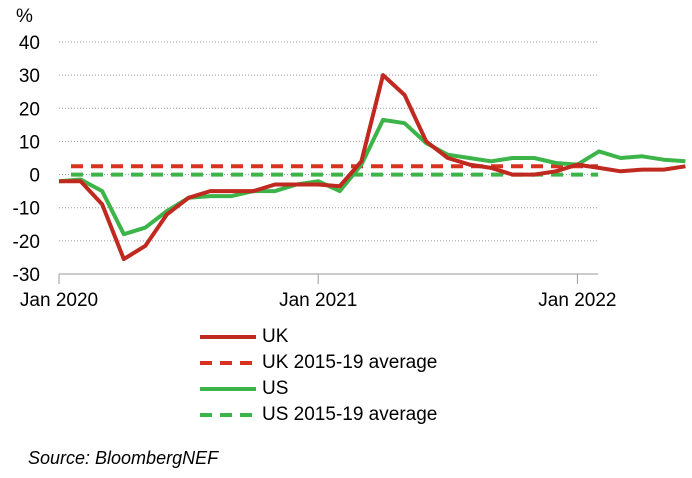 Image resolution: width=692 pixels, height=478 pixels. I want to click on legend-item-uk-average: UK 2015-19 average, so click(318, 363).